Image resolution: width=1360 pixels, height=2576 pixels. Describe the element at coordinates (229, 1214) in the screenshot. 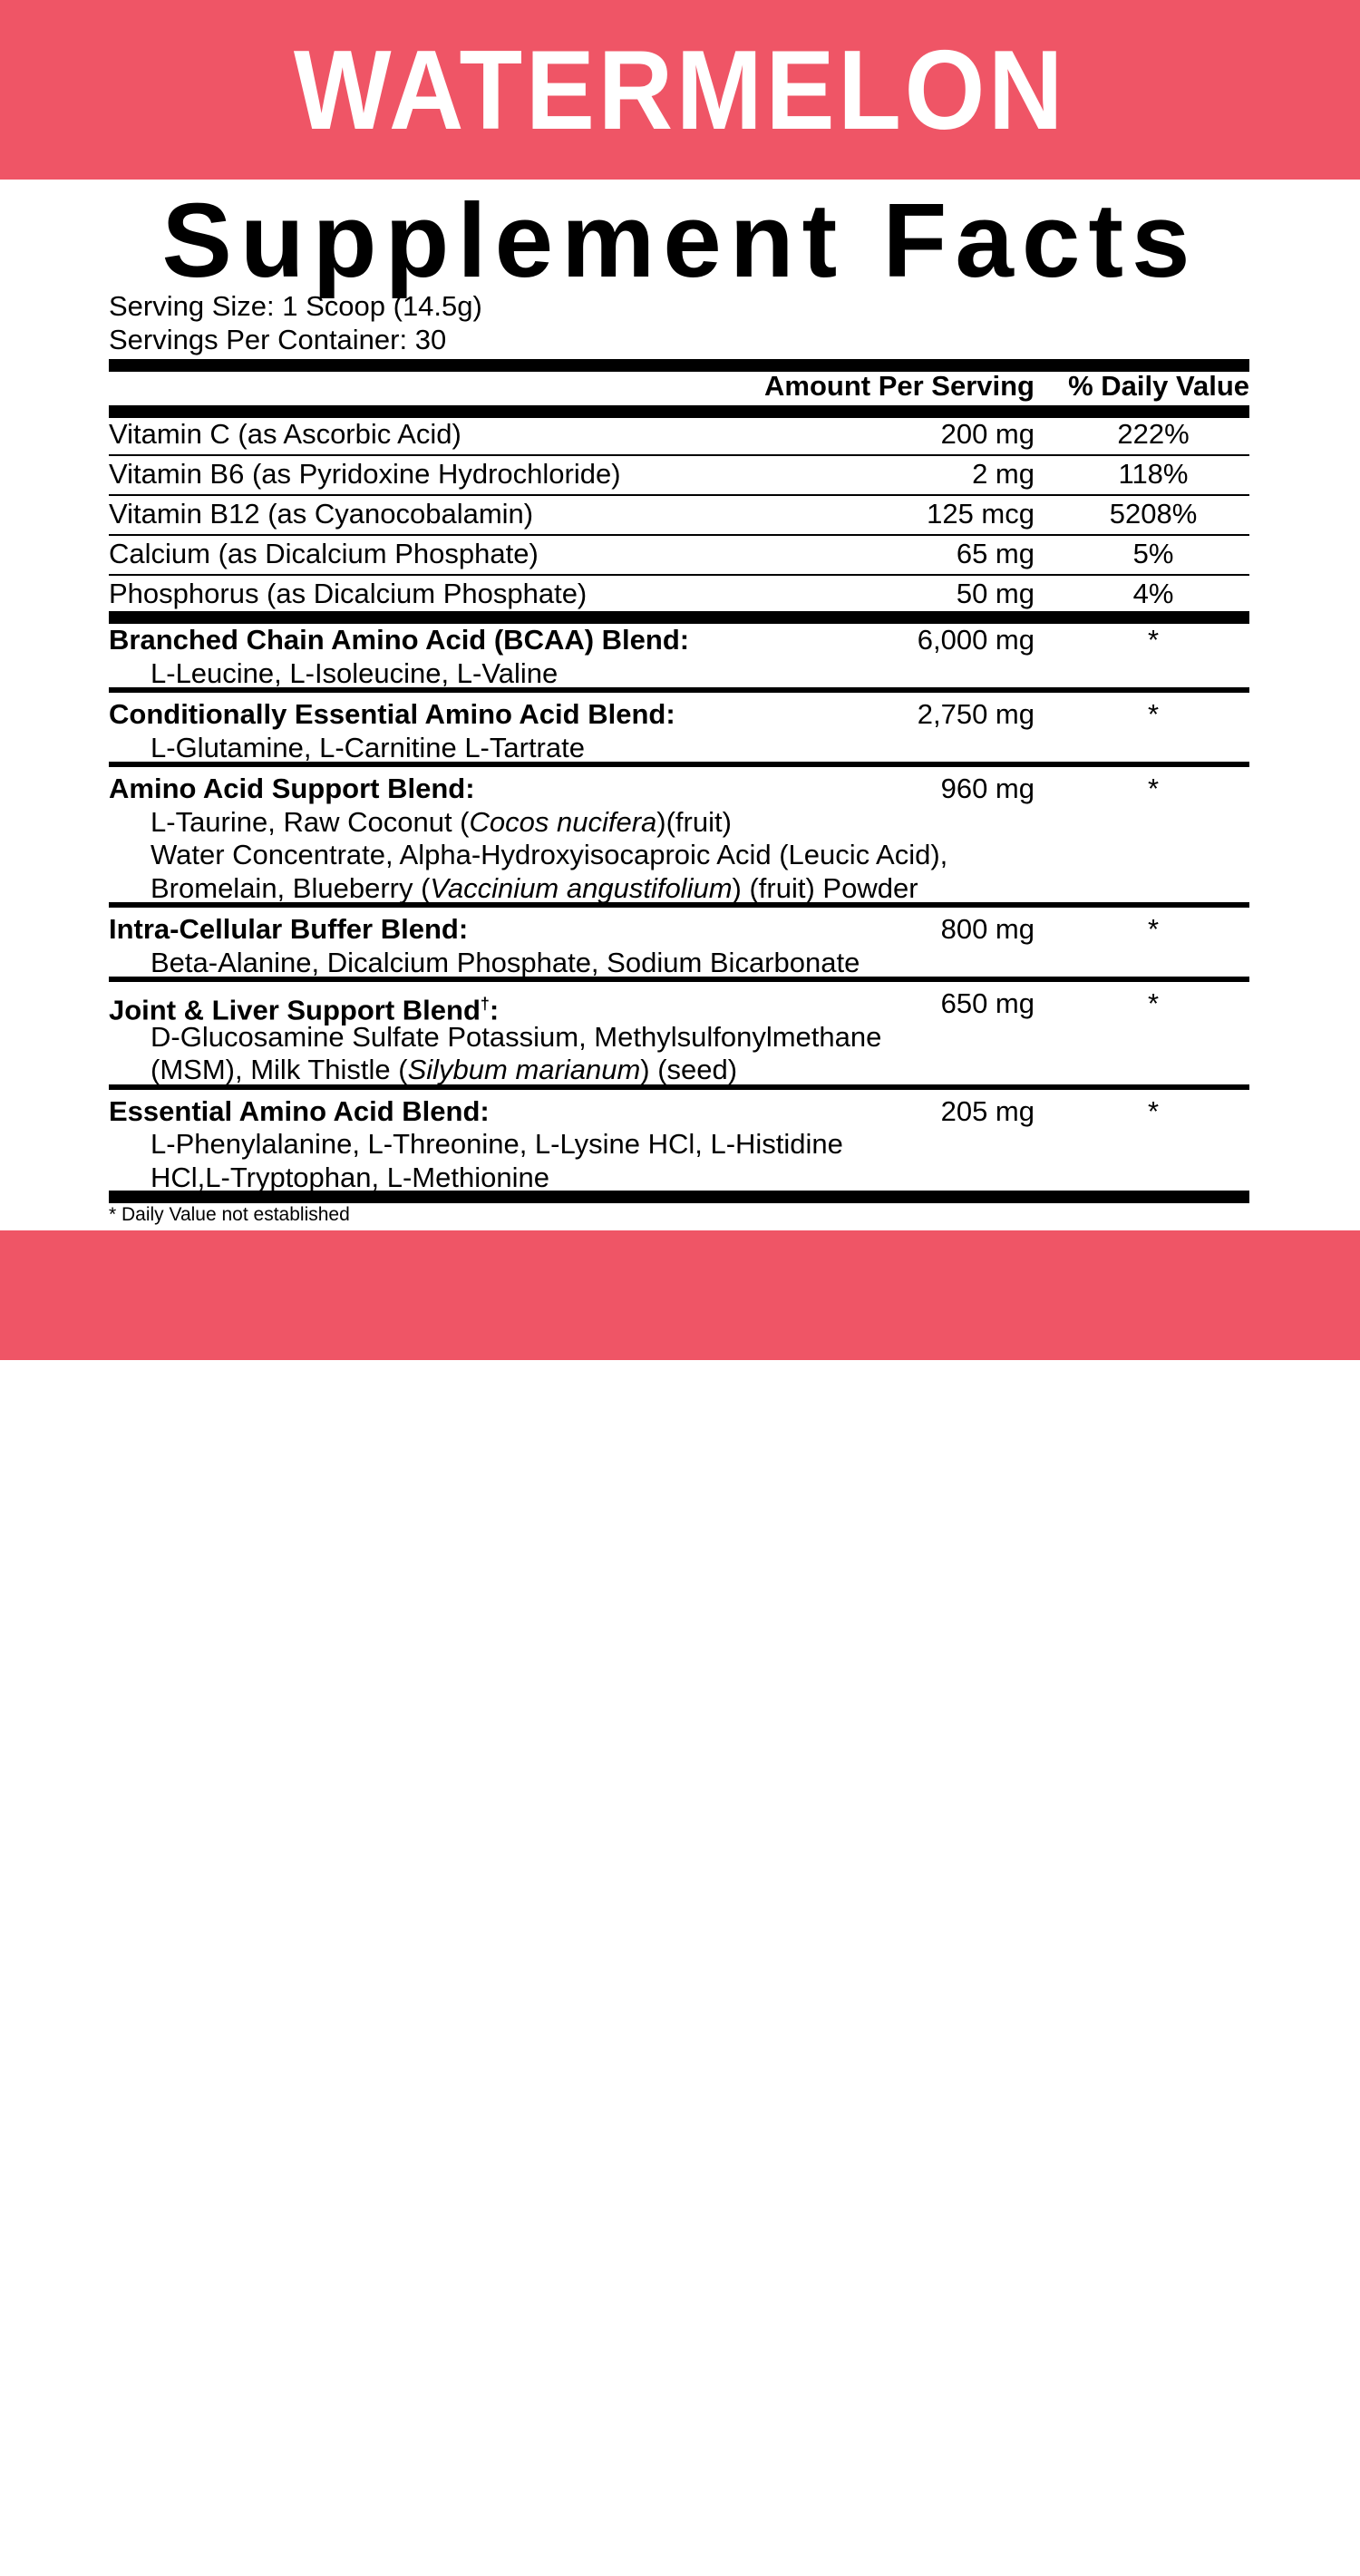

I see `footnote: * Daily Value not established` at that location.